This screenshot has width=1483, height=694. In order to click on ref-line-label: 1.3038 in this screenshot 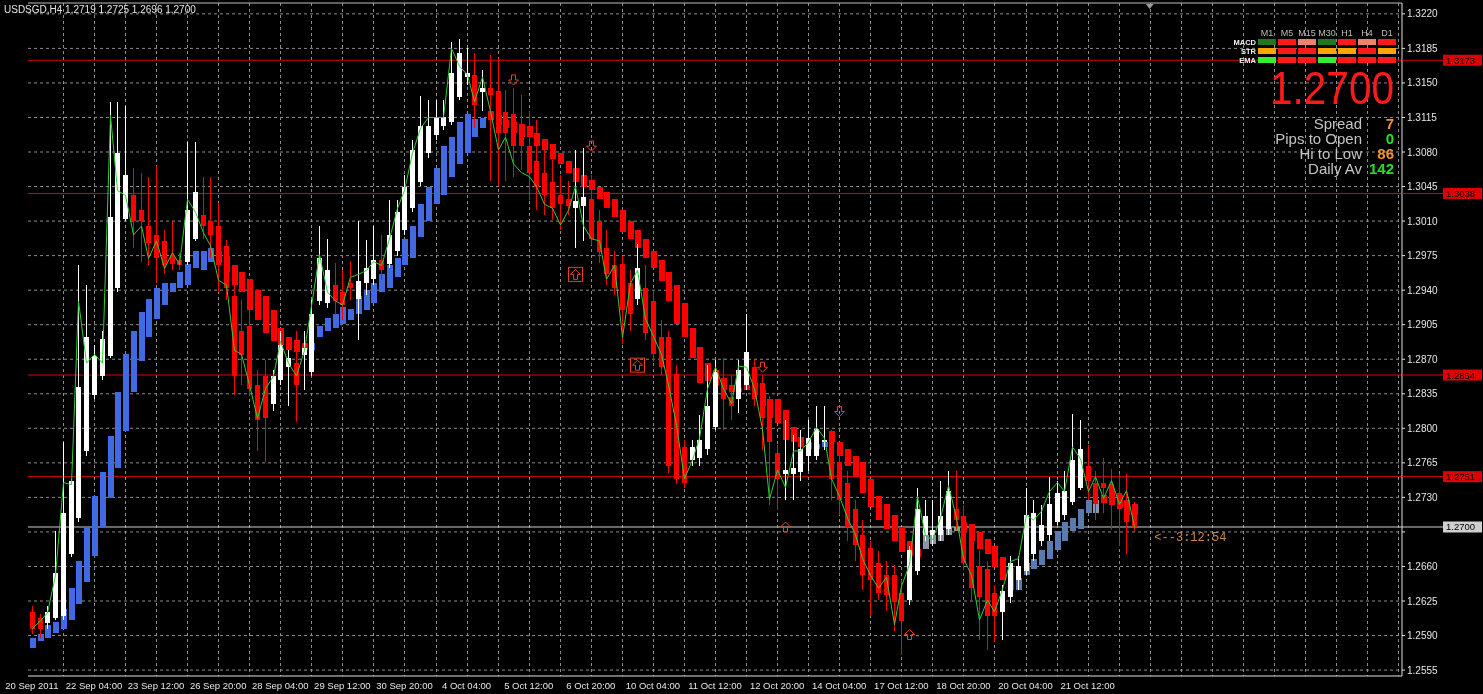, I will do `click(1461, 193)`.